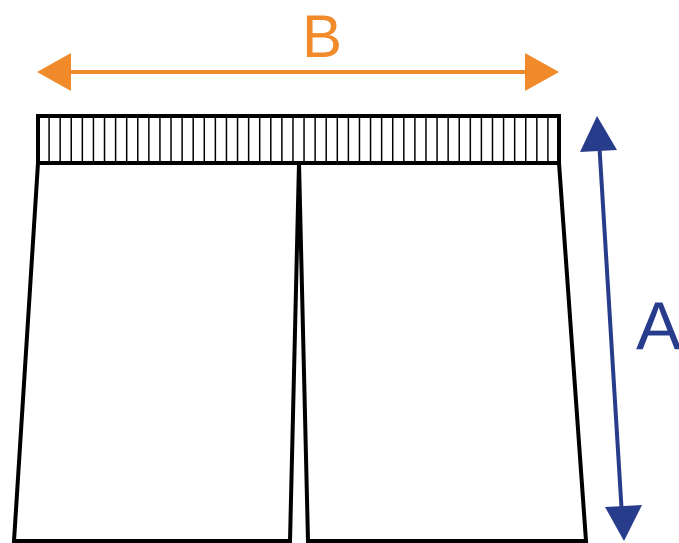 This screenshot has width=679, height=543. I want to click on width-label: B, so click(322, 36).